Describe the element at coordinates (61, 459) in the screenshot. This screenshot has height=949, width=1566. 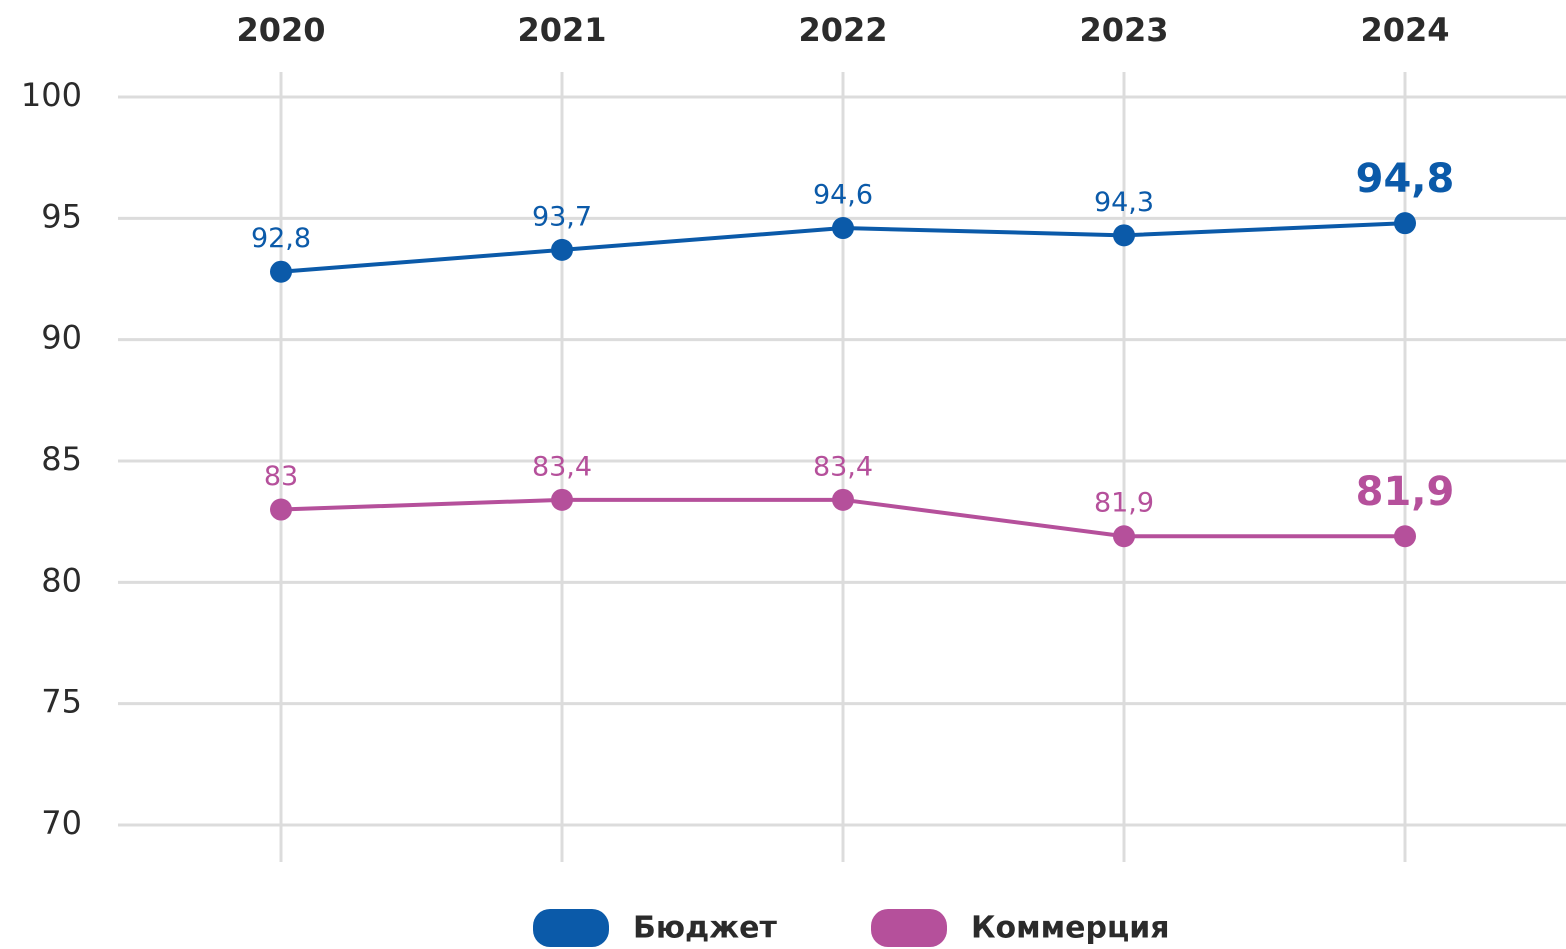
I see `y-tick-label: 85` at that location.